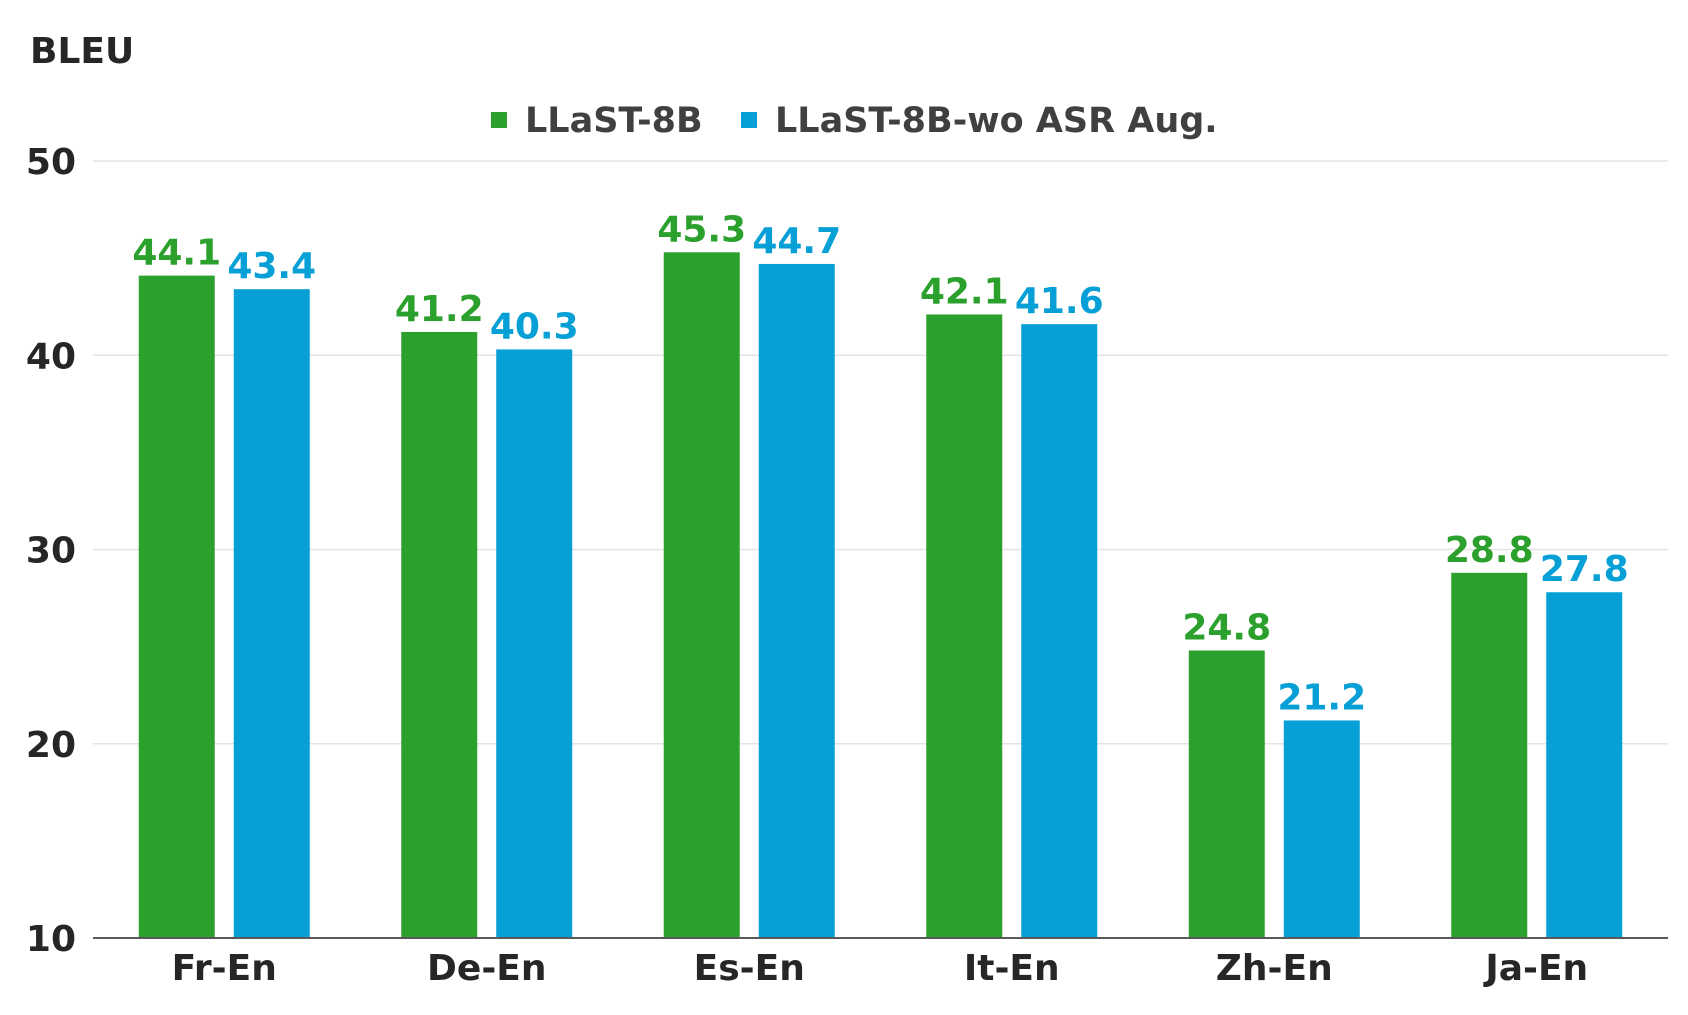 The image size is (1688, 1015). Describe the element at coordinates (534, 326) in the screenshot. I see `data-label: 40.3` at that location.